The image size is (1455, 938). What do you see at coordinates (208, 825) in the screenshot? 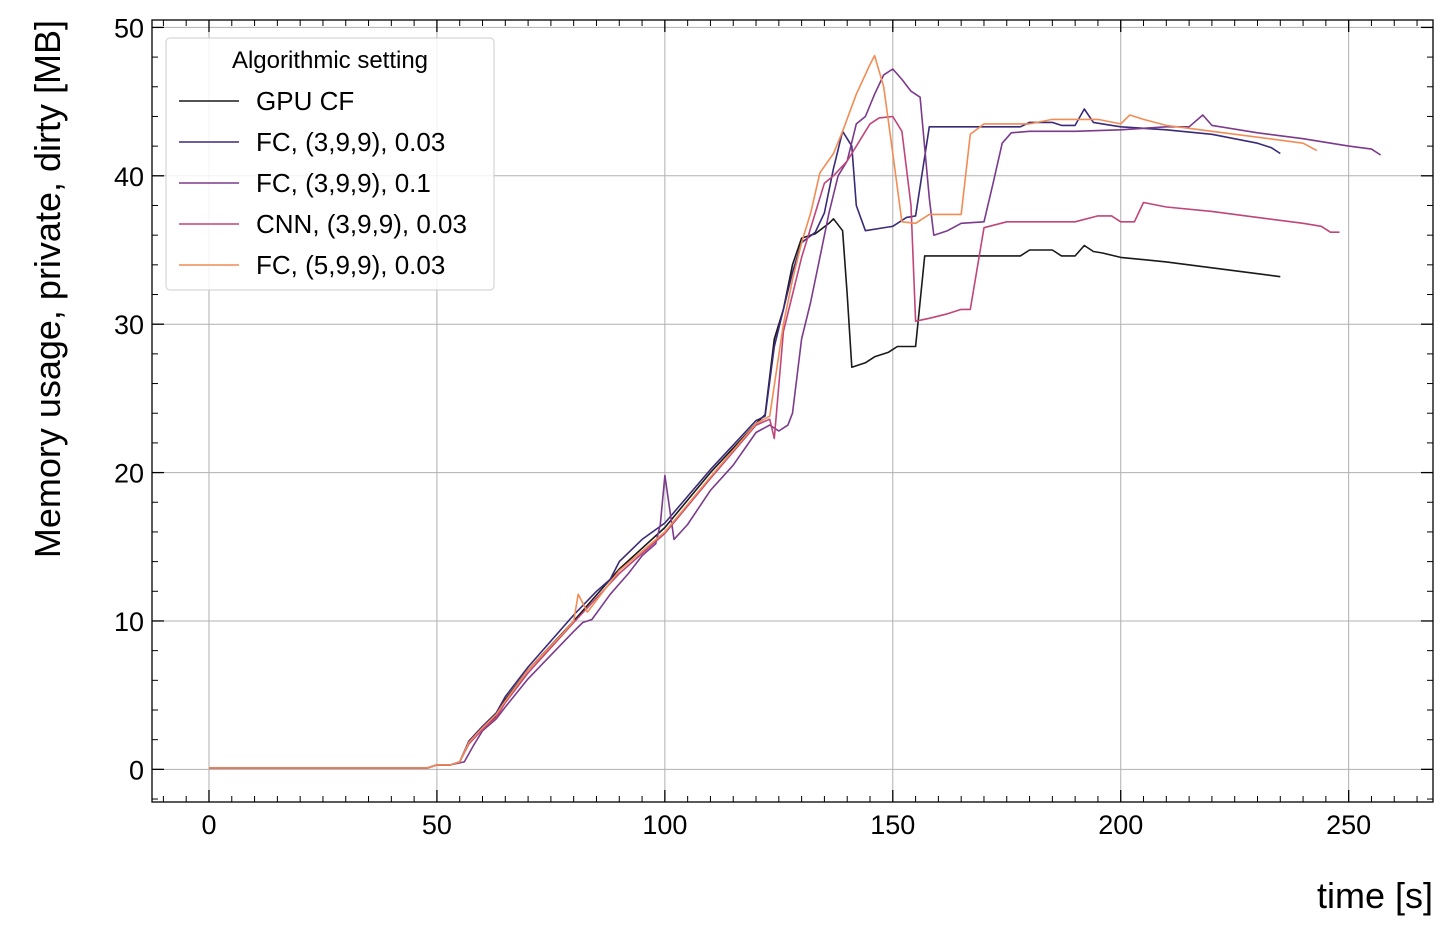
I see `x-tick-label: 0` at bounding box center [208, 825].